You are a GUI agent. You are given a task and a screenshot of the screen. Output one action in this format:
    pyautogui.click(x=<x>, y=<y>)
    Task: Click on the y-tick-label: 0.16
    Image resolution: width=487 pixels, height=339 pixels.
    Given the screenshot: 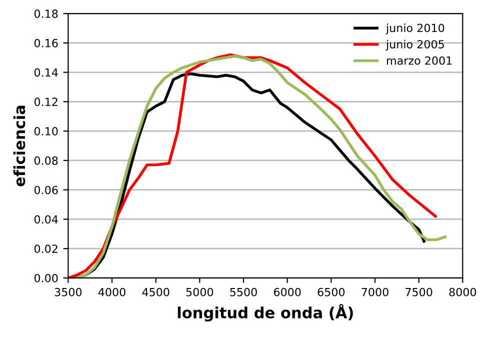 What is the action you would take?
    pyautogui.click(x=46, y=43)
    